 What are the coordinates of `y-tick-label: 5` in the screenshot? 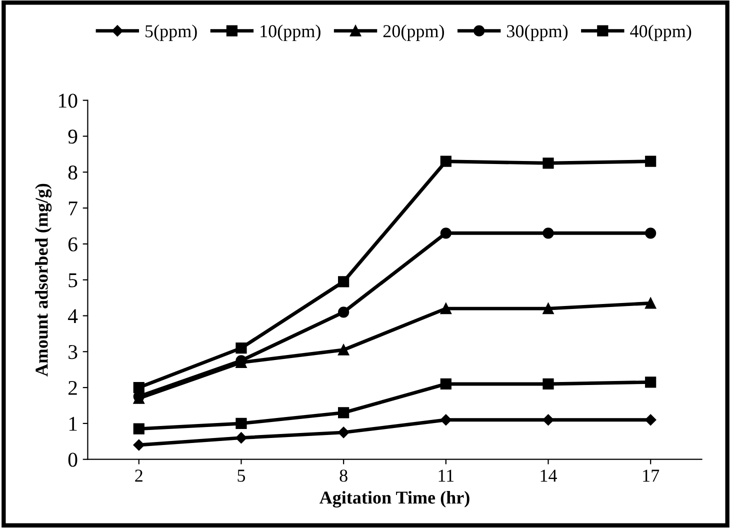 It's located at (73, 280).